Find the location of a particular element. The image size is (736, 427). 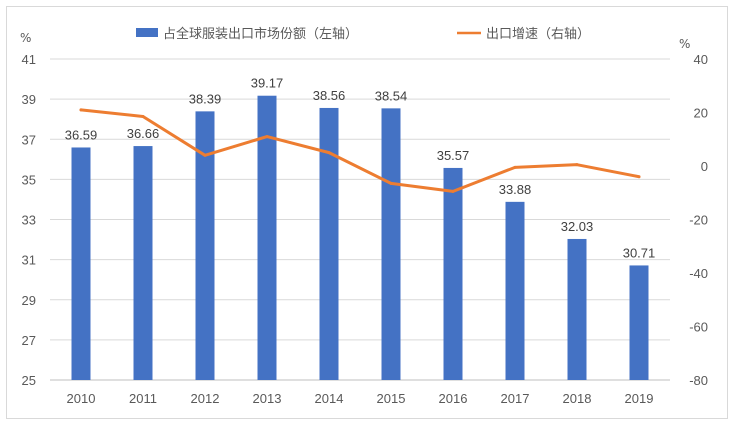

bar-data-label: 33.88 is located at coordinates (515, 189).